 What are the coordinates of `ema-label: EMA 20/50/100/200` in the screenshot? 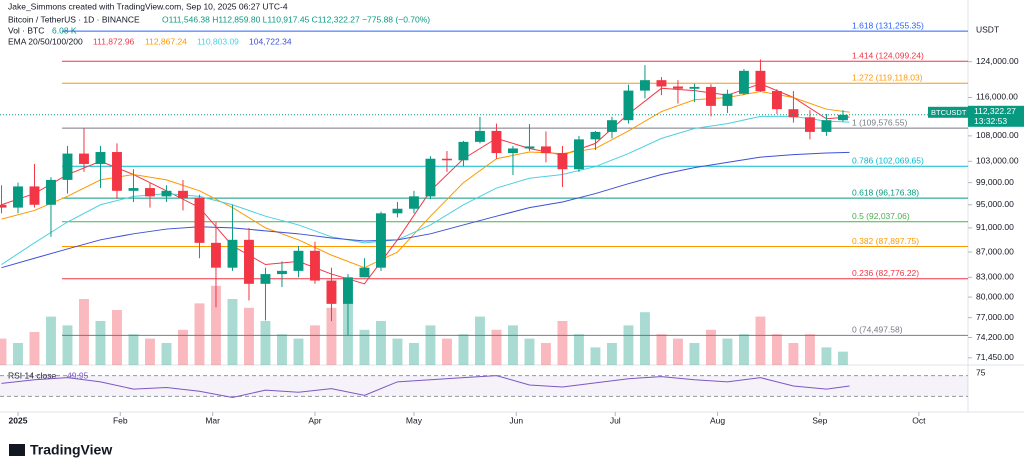 It's located at (45, 41).